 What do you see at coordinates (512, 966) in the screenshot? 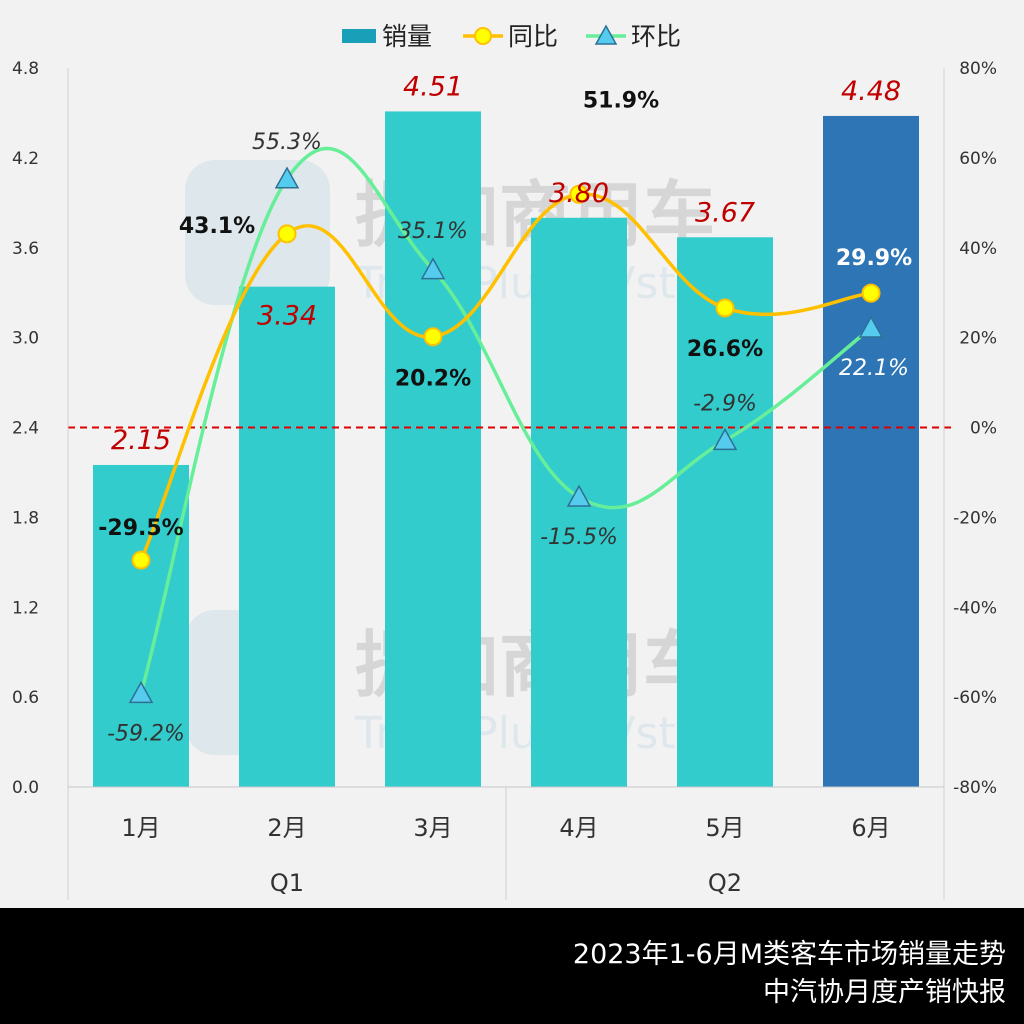
I see `footer: 2023年1-6月M类客车市场销量走势 中汽协月度产销快报` at bounding box center [512, 966].